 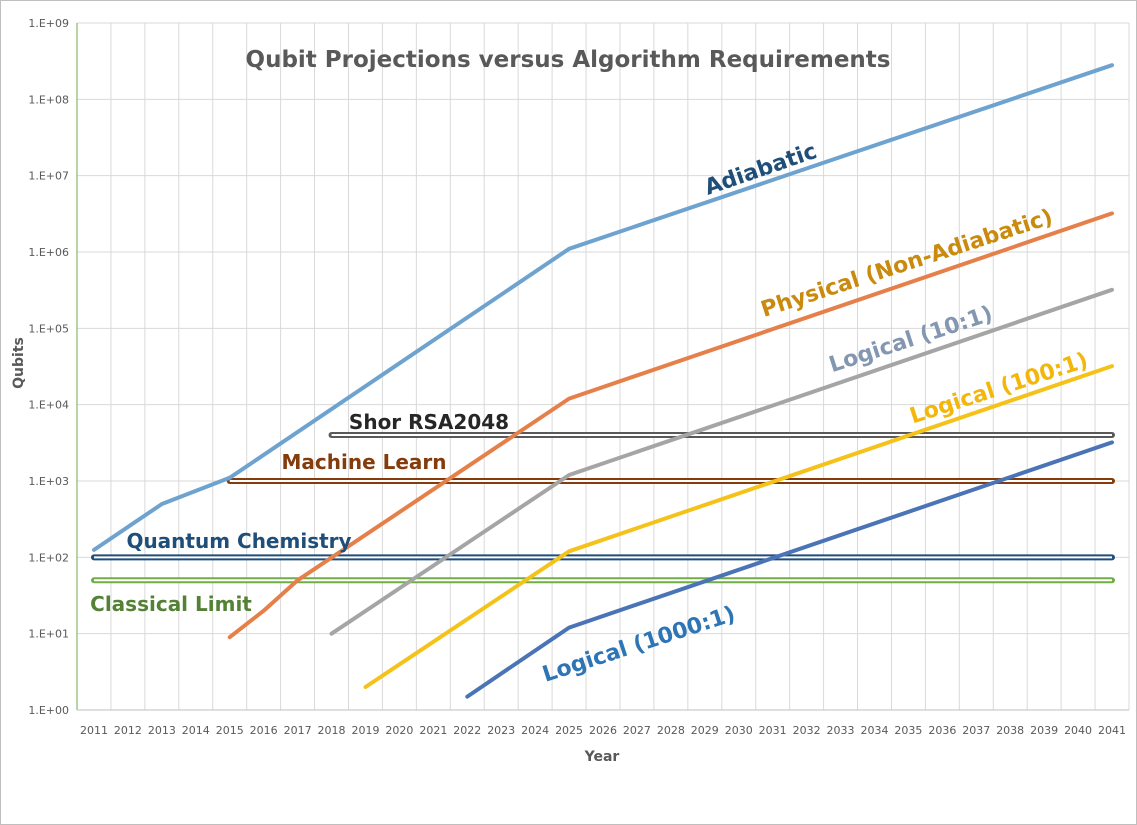 What do you see at coordinates (365, 730) in the screenshot?
I see `x-tick-label: 2019` at bounding box center [365, 730].